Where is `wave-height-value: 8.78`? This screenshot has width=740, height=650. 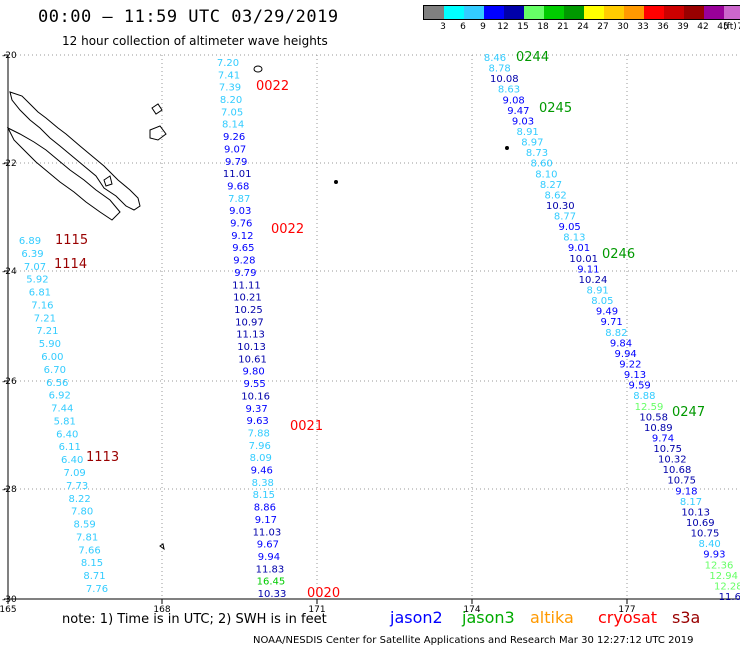
wave-height-value: 8.78 is located at coordinates (500, 69).